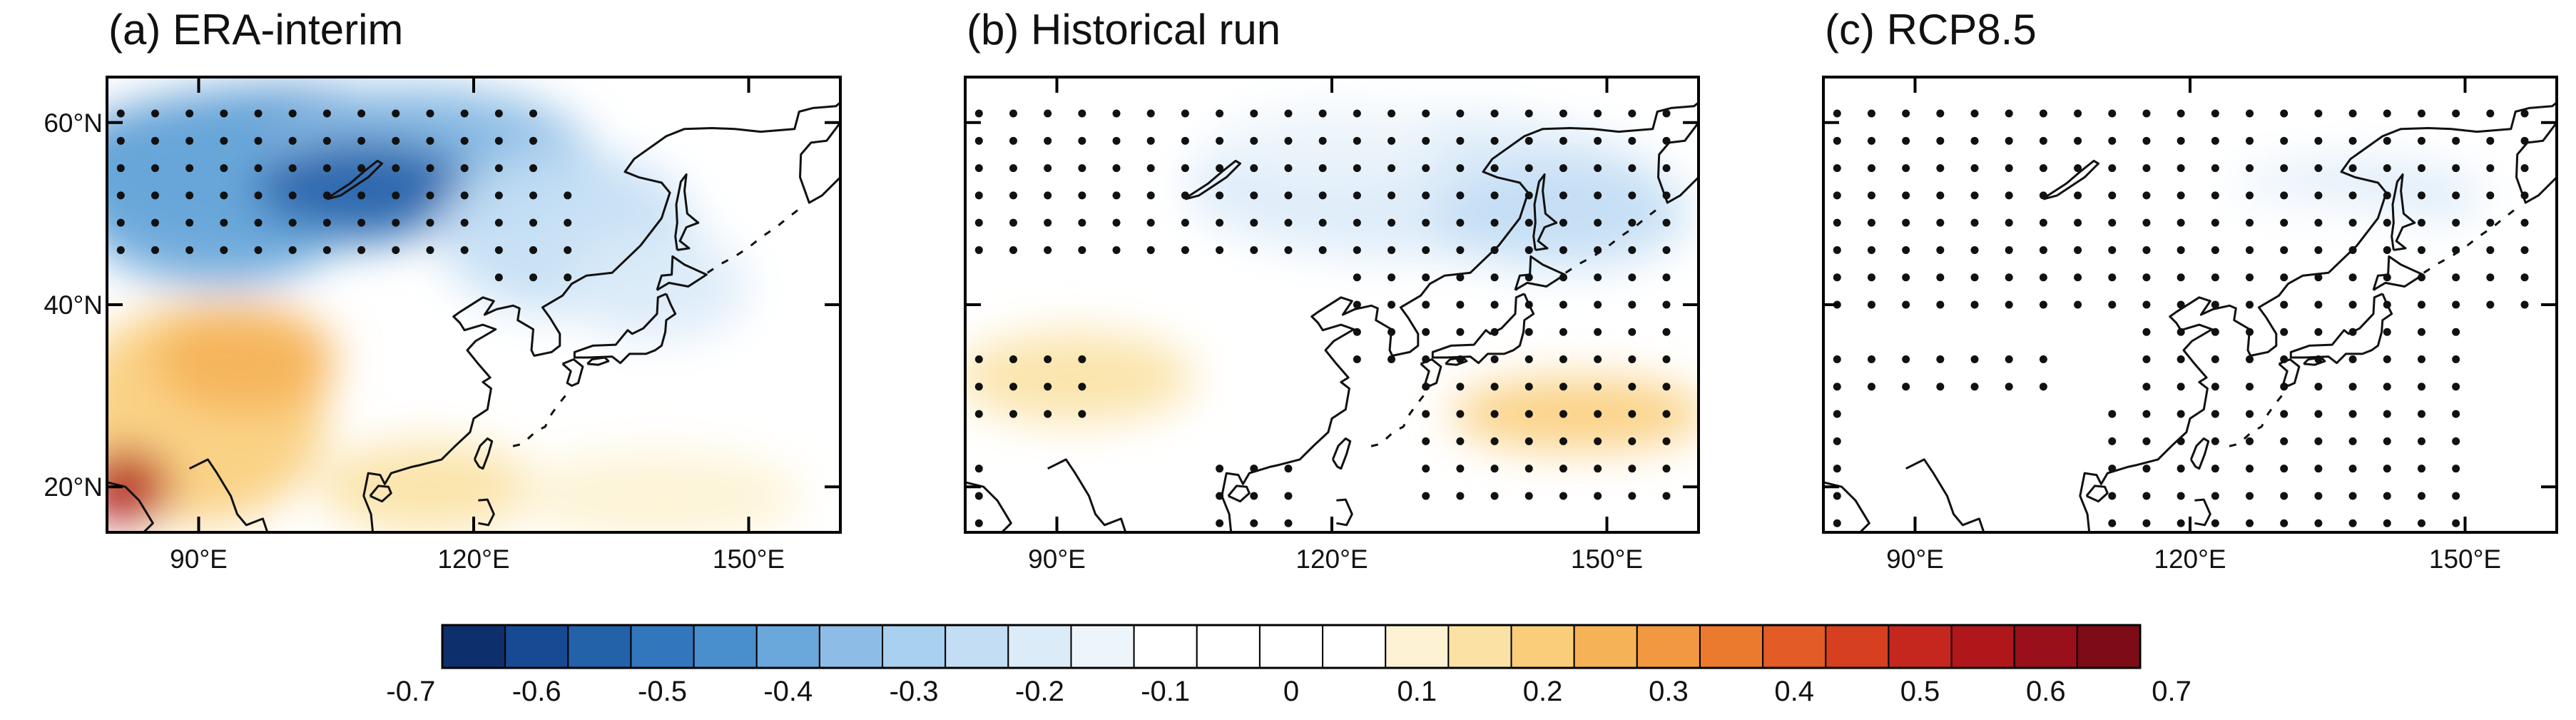 The height and width of the screenshot is (720, 2576). I want to click on colorbar-label-02: 0.2, so click(1543, 691).